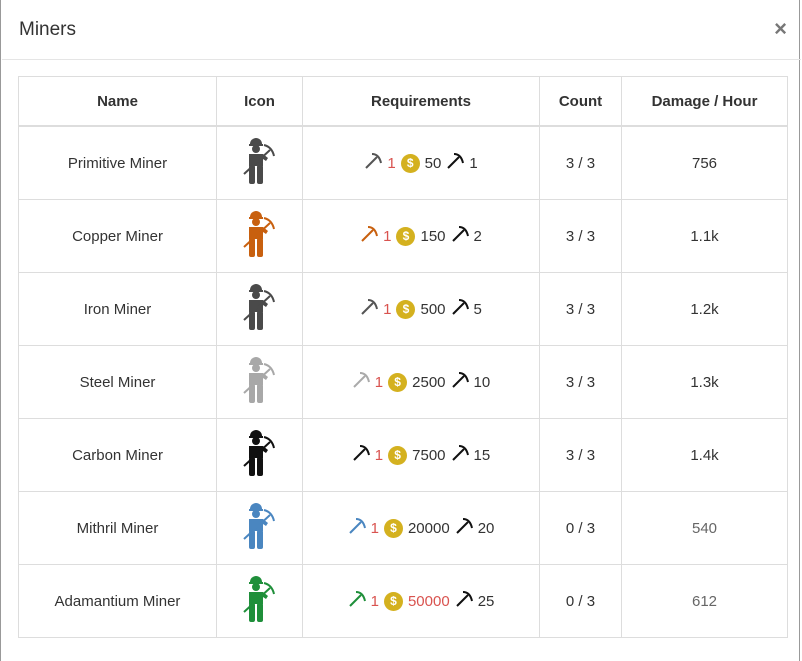 This screenshot has width=802, height=661. Describe the element at coordinates (429, 455) in the screenshot. I see `gold-cost: 7500` at that location.